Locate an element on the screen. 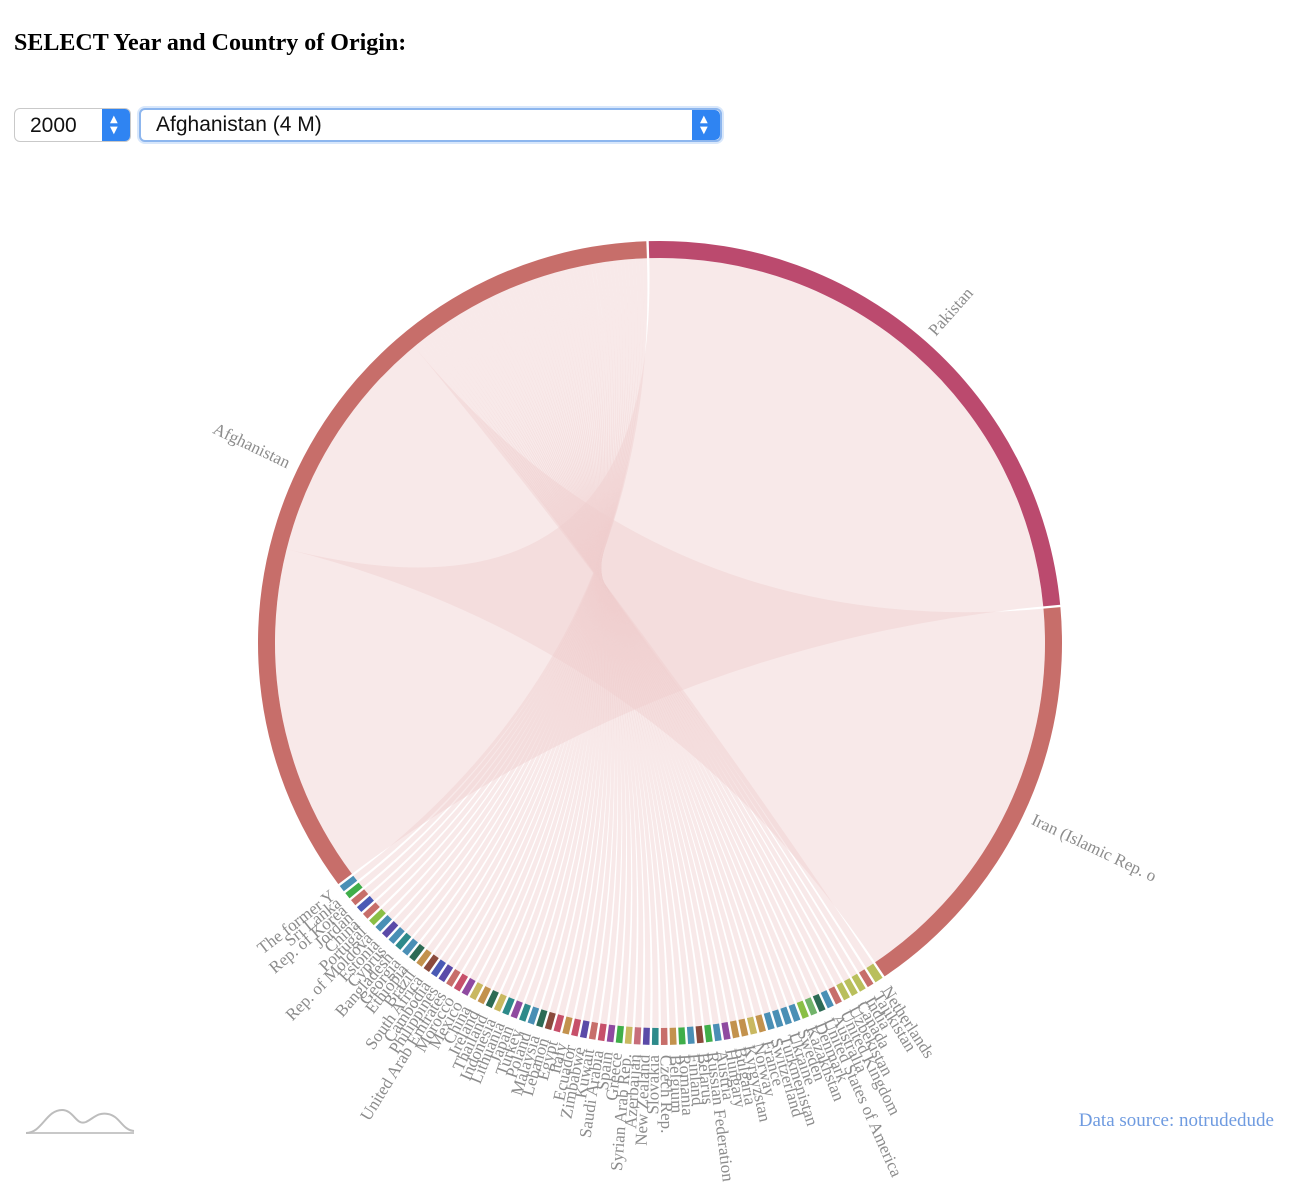  year-select-value: 2000 is located at coordinates (53, 125).